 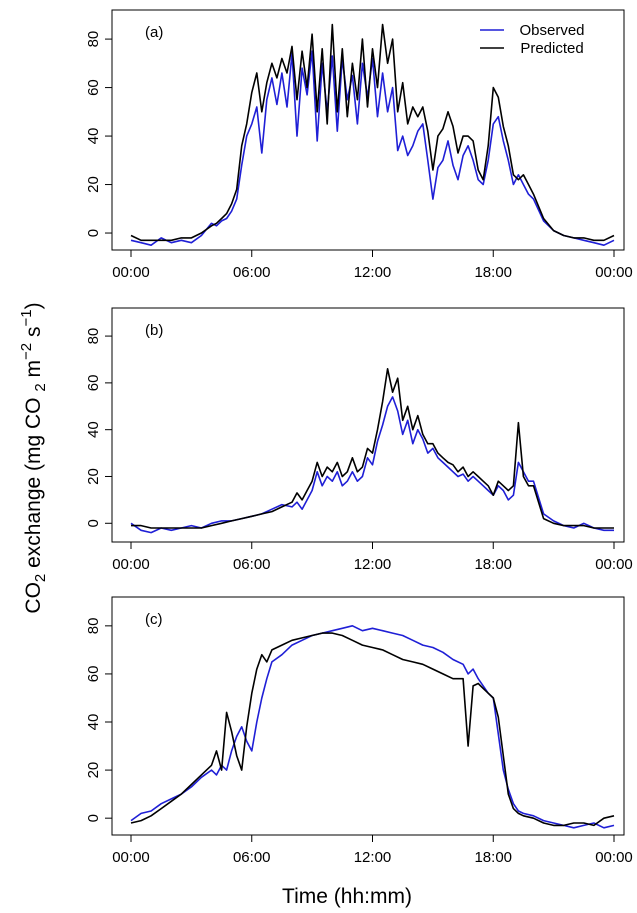 I want to click on legend-label-predicted: Predicted, so click(x=551, y=48).